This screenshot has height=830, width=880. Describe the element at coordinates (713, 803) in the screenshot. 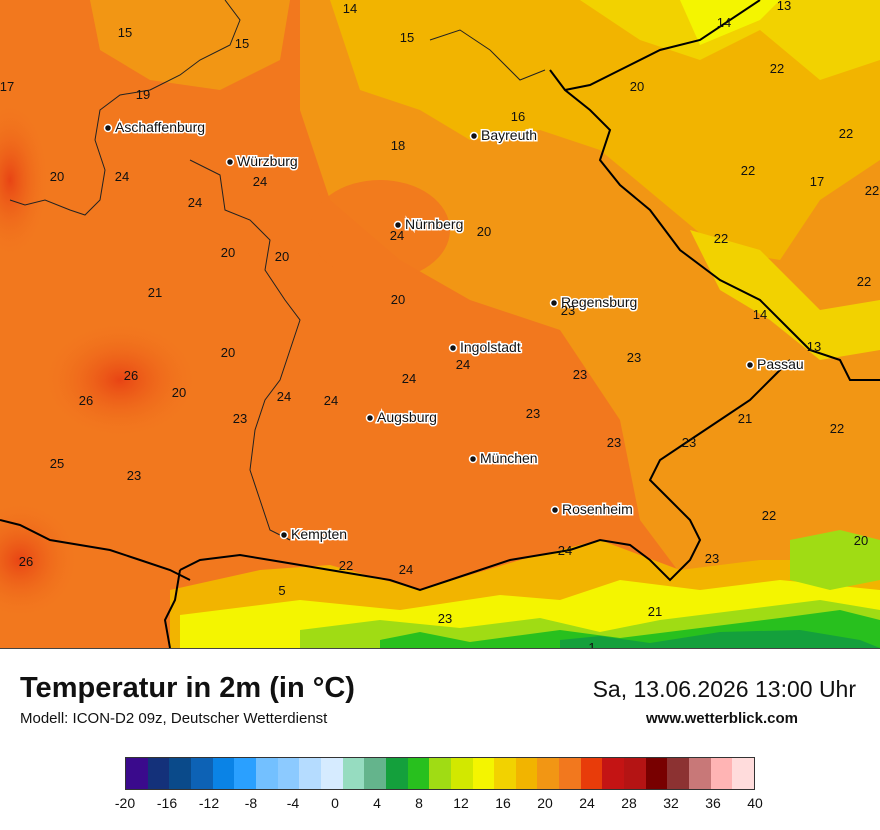

I see `legend-tick-label: 36` at that location.